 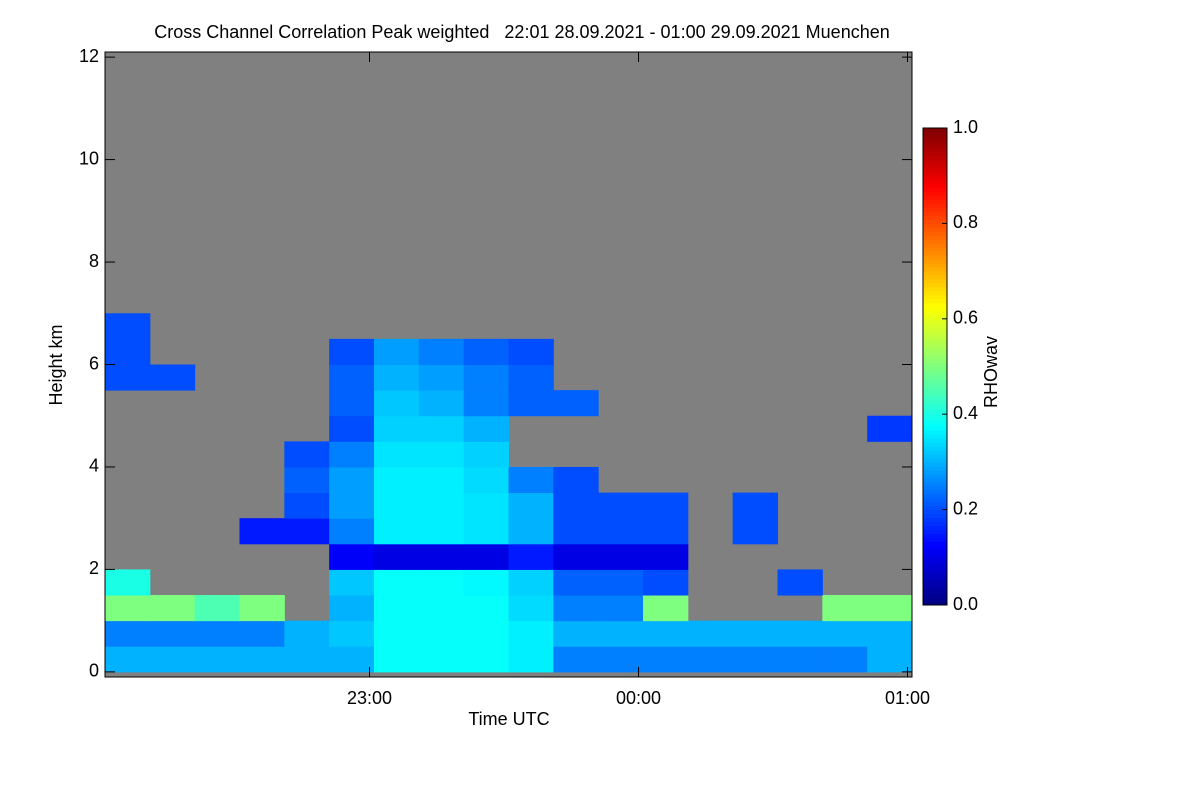 I want to click on y-tick-label: 12, so click(x=89, y=56).